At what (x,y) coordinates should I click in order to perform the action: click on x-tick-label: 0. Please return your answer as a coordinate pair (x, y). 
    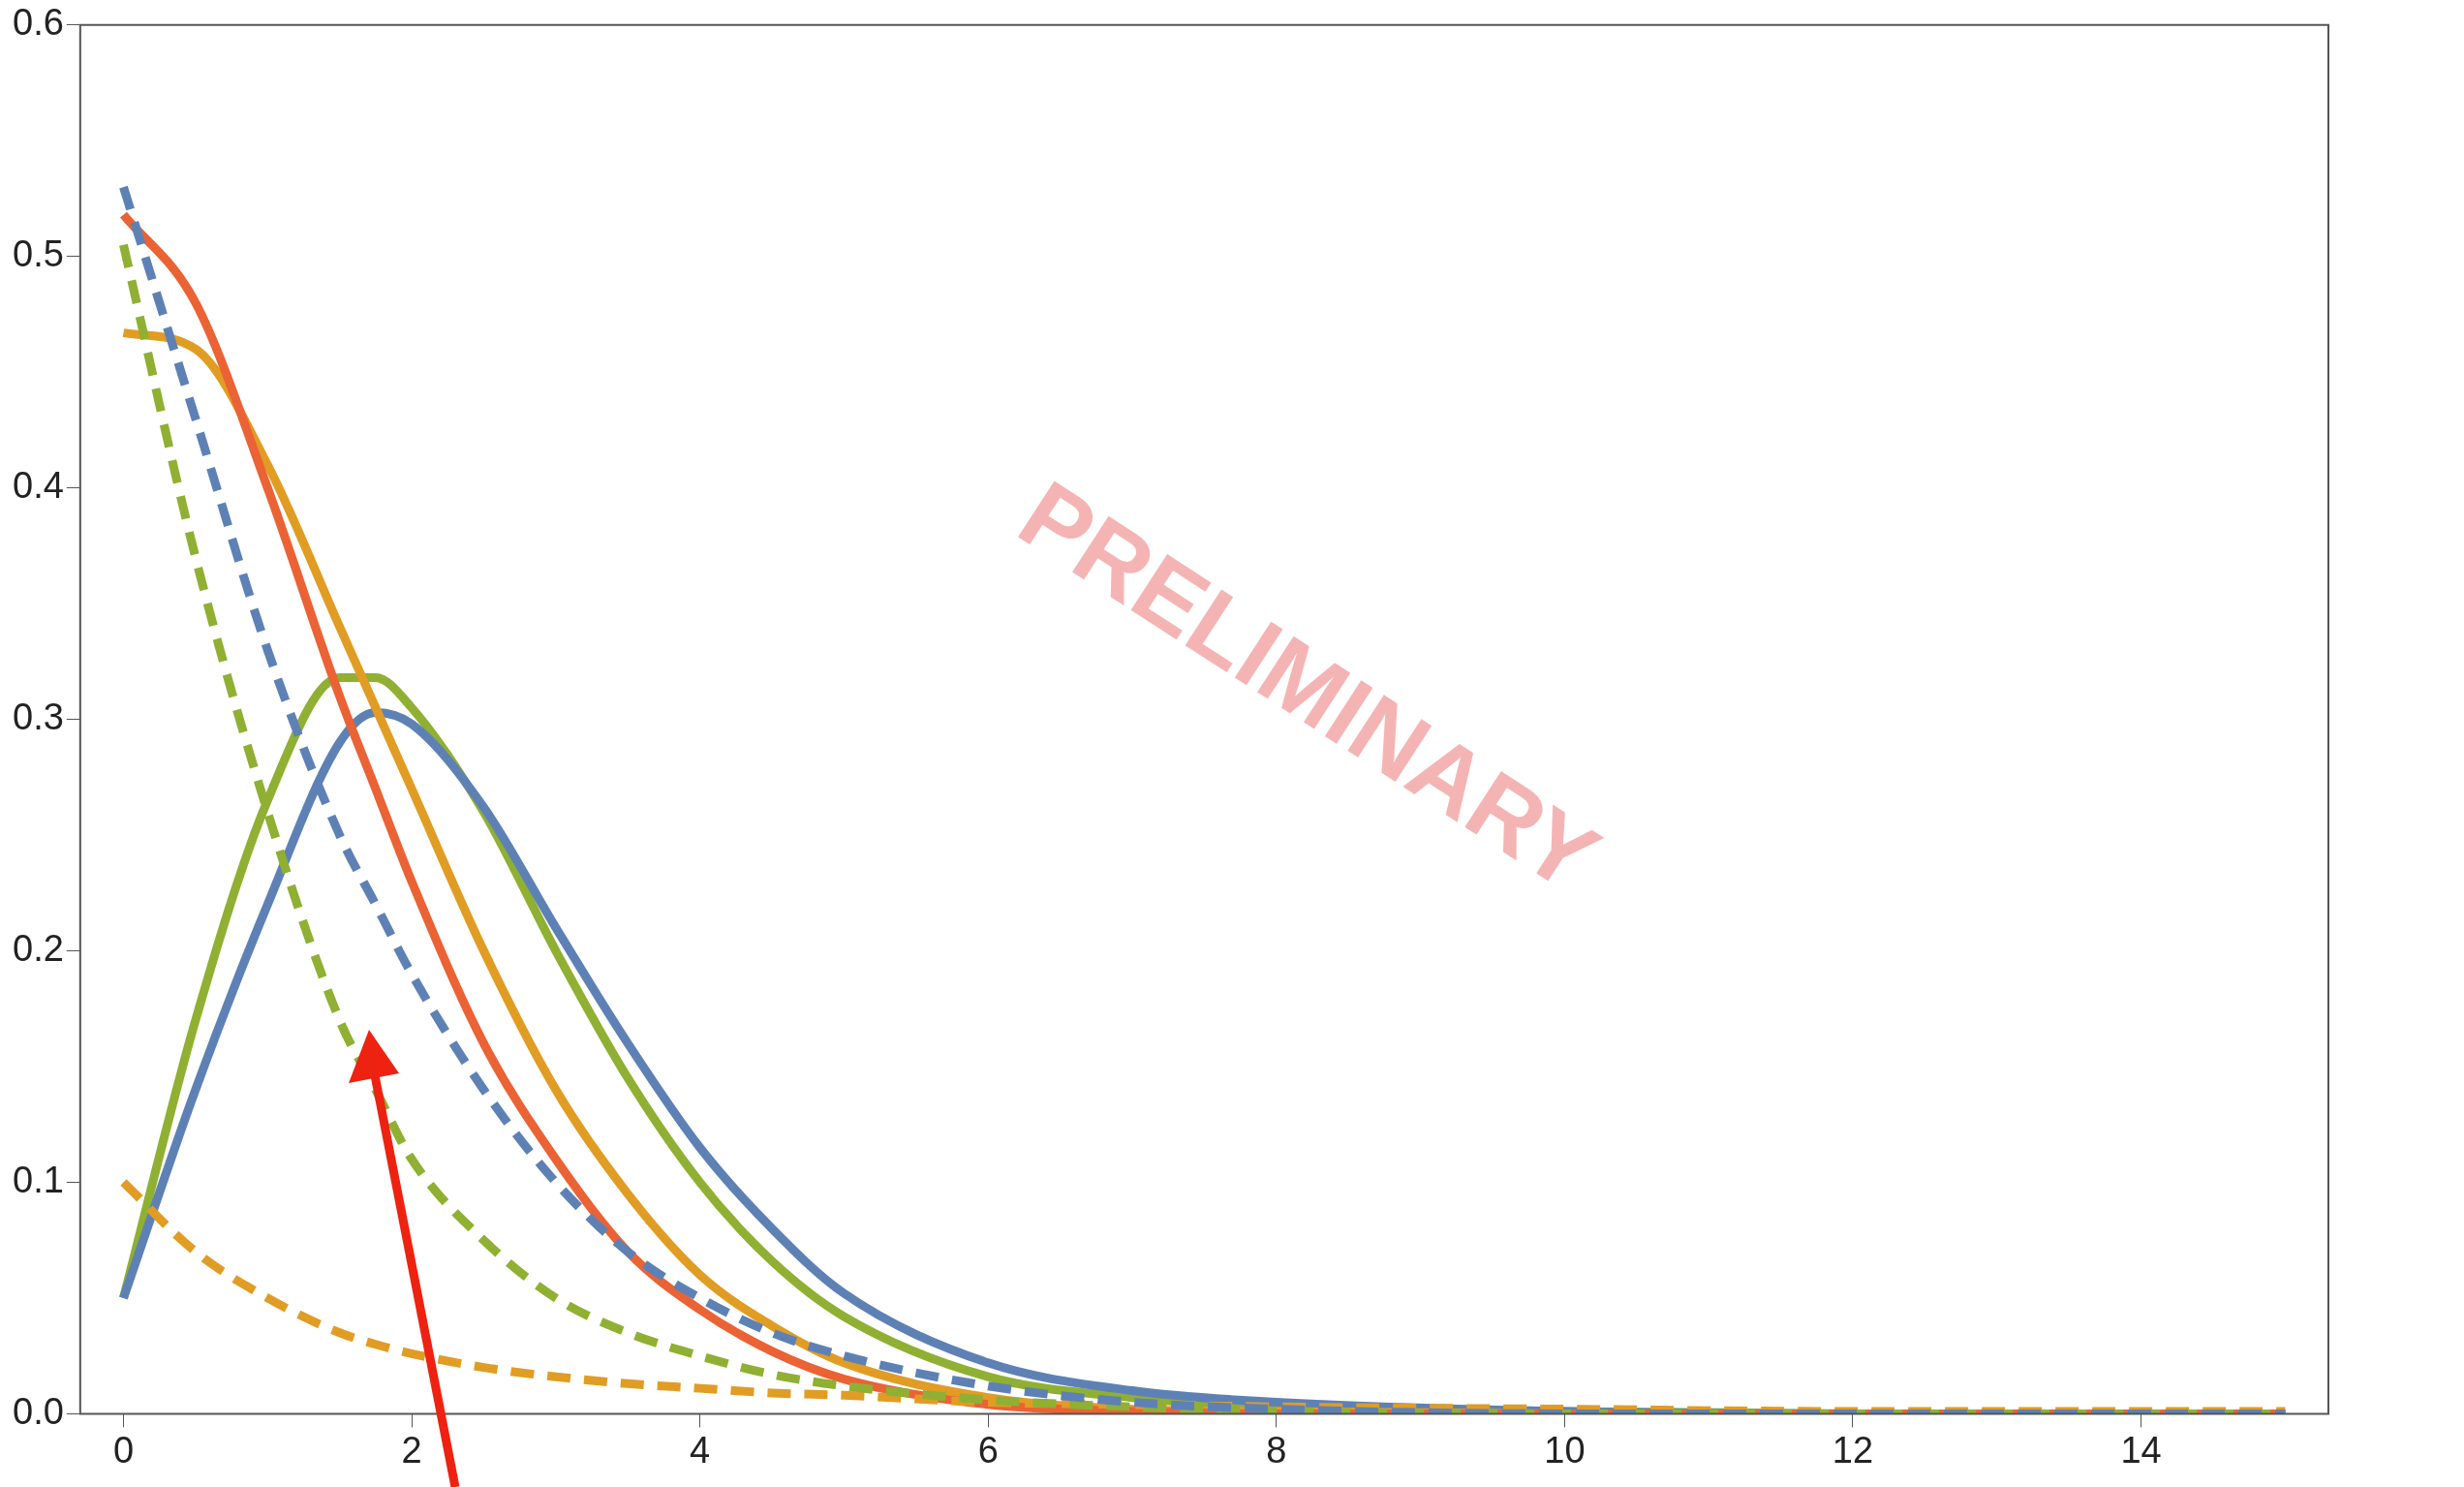
    Looking at the image, I should click on (124, 1450).